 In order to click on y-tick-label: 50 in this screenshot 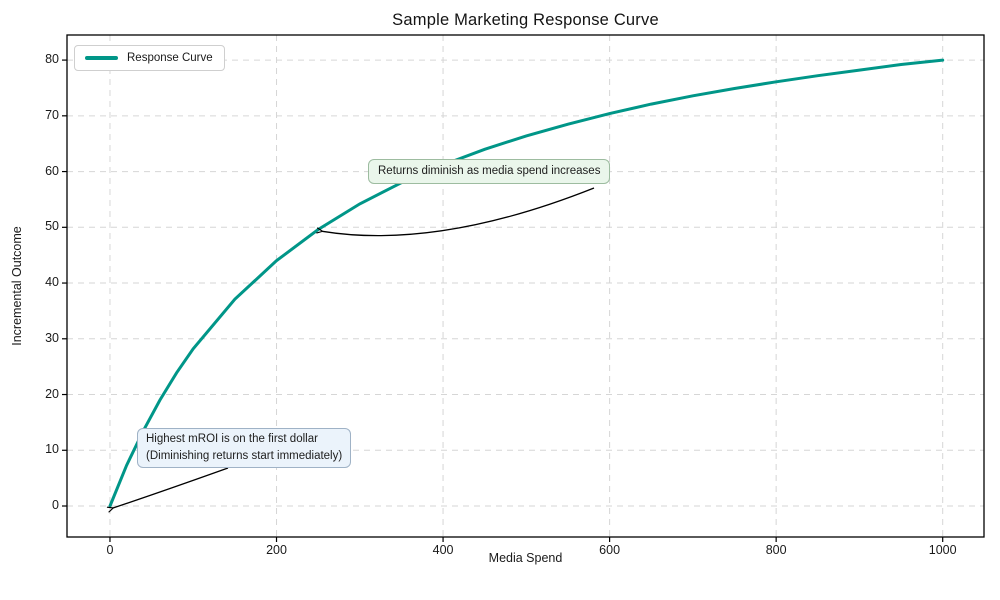, I will do `click(52, 226)`.